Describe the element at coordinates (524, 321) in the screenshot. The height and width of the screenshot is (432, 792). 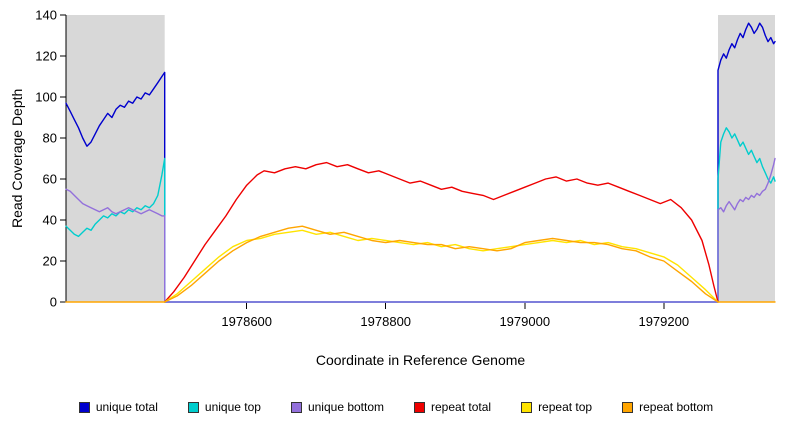
I see `x-tick-label: 1979000` at that location.